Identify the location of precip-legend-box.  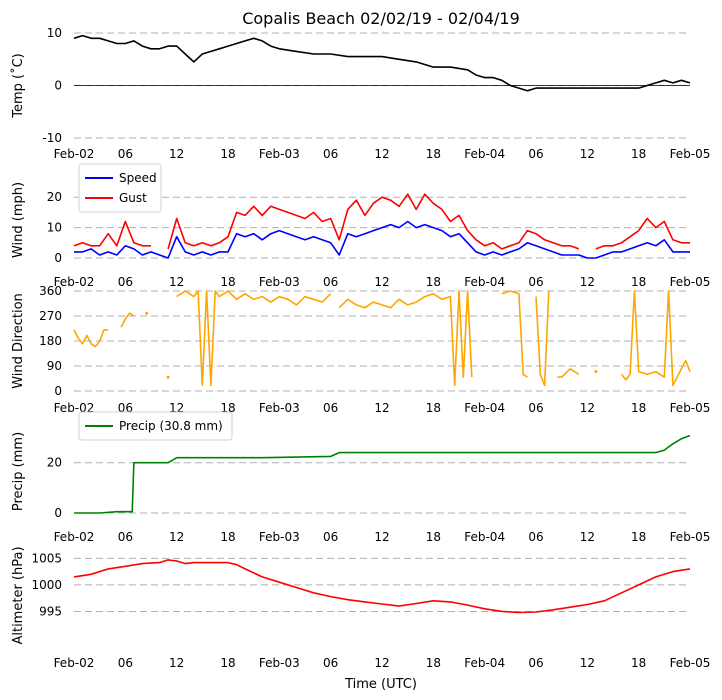
(155, 426).